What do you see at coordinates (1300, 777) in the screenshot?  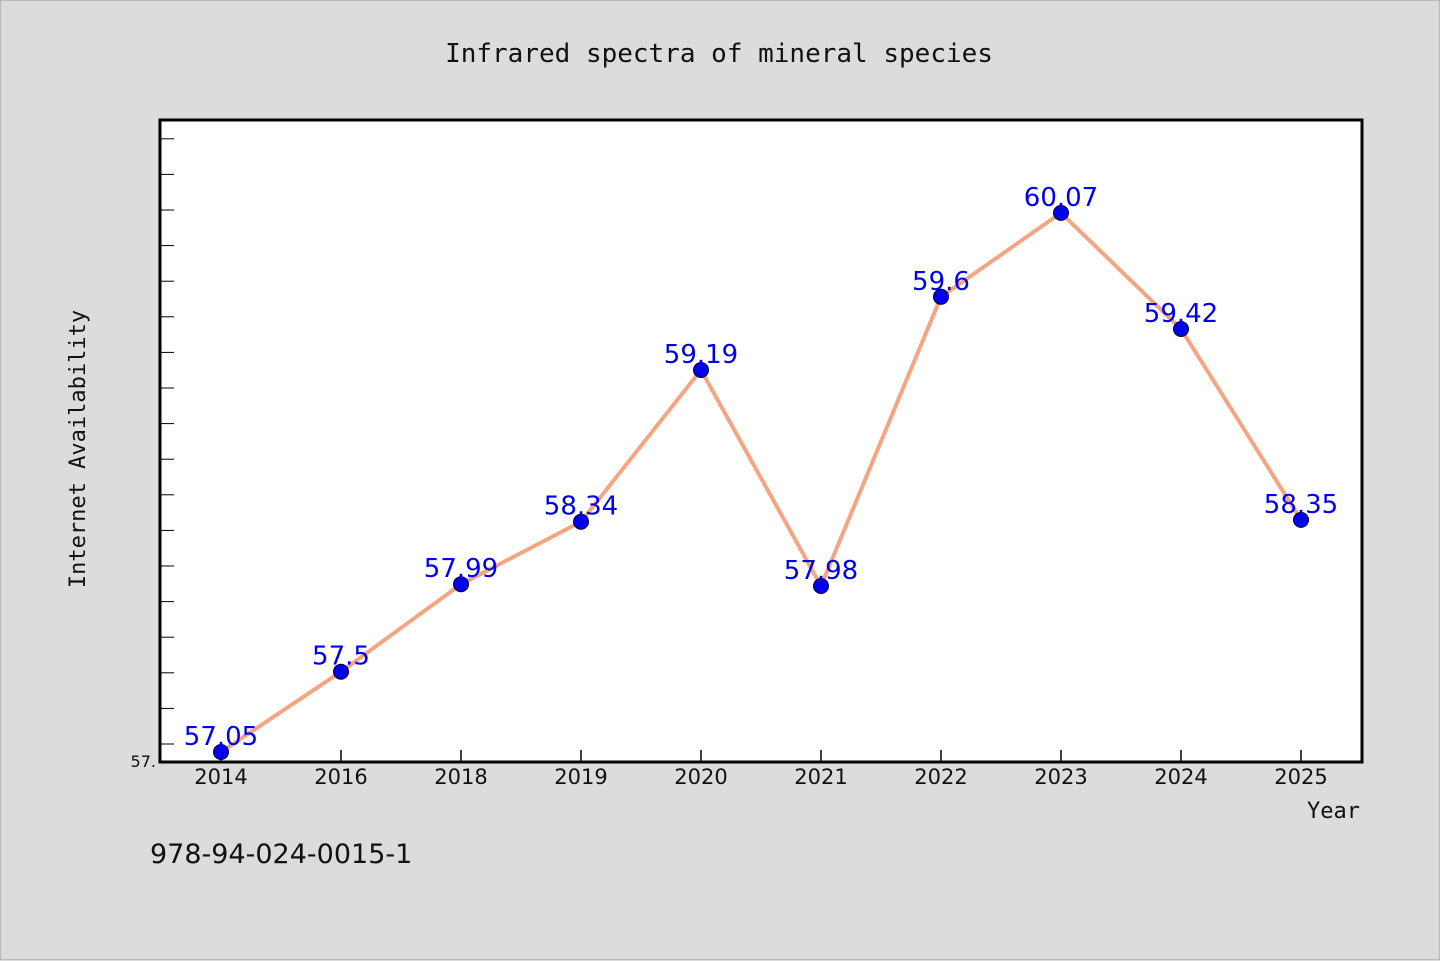 I see `x-tick-label: 2025` at bounding box center [1300, 777].